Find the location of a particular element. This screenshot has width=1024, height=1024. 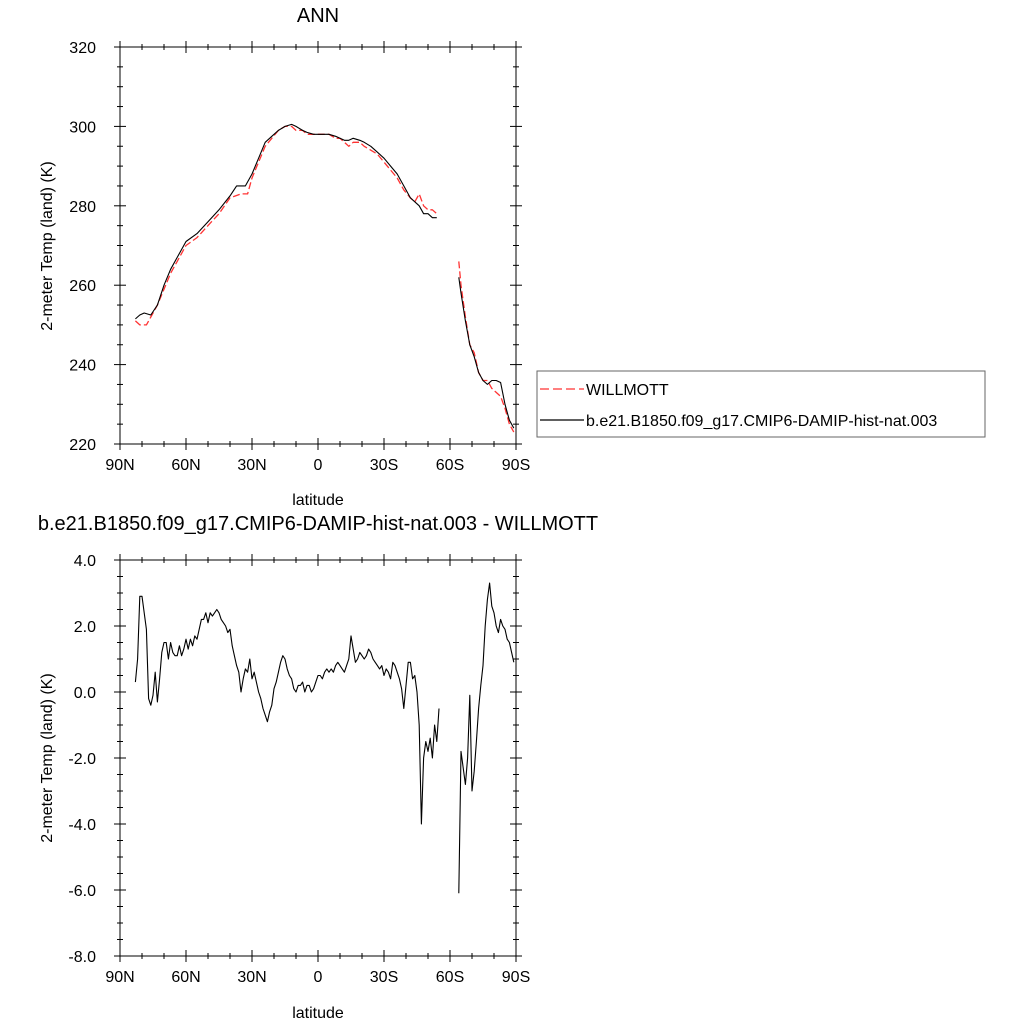

y-tick-label: -2.0 is located at coordinates (82, 759).